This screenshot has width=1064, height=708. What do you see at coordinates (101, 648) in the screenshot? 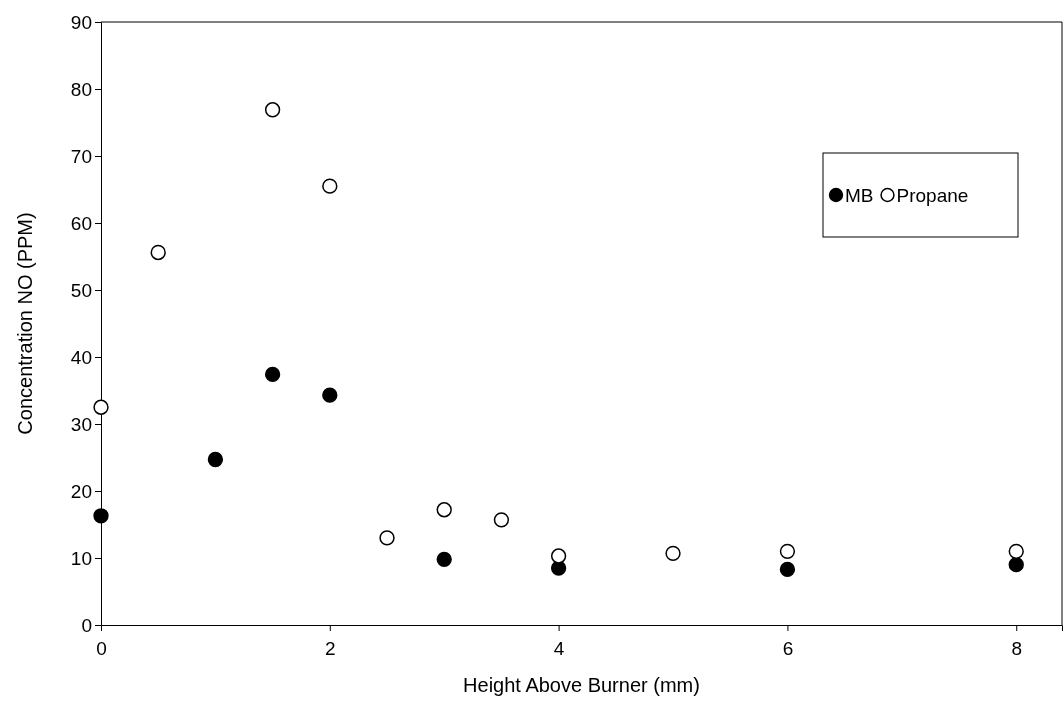
I see `x-tick-label: 0` at bounding box center [101, 648].